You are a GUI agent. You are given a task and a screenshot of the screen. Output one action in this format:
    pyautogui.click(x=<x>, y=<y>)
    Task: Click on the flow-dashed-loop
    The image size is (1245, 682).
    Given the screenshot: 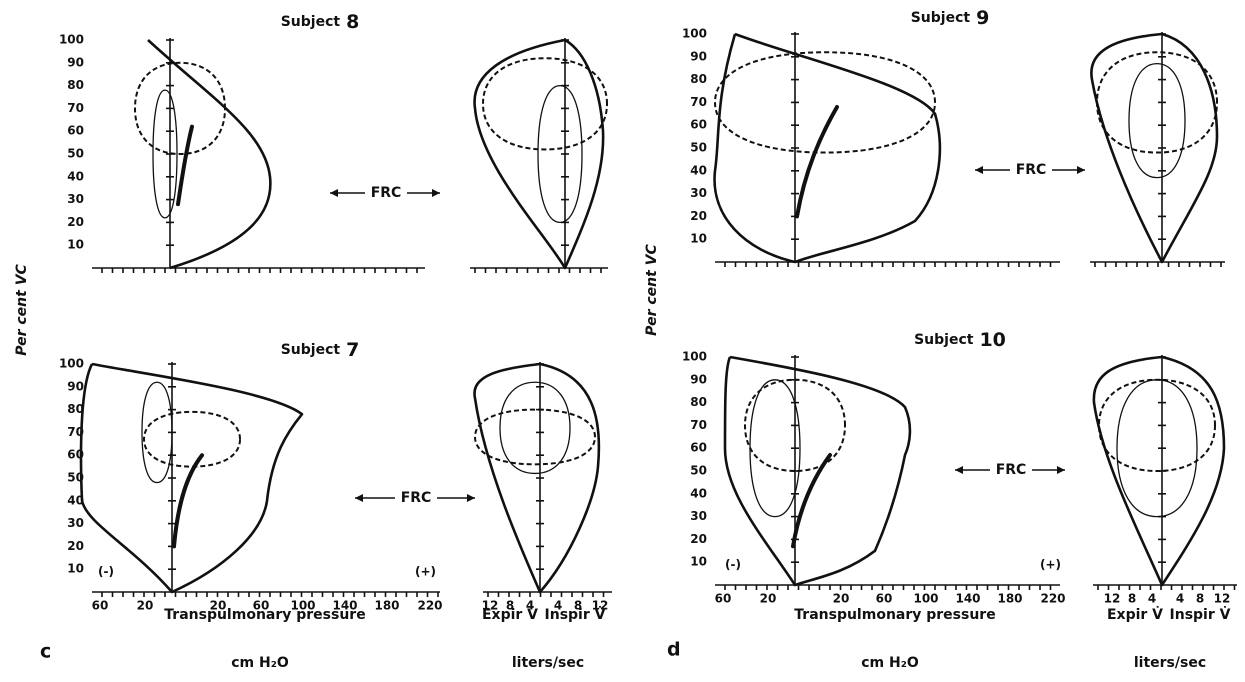 What is the action you would take?
    pyautogui.click(x=545, y=104)
    